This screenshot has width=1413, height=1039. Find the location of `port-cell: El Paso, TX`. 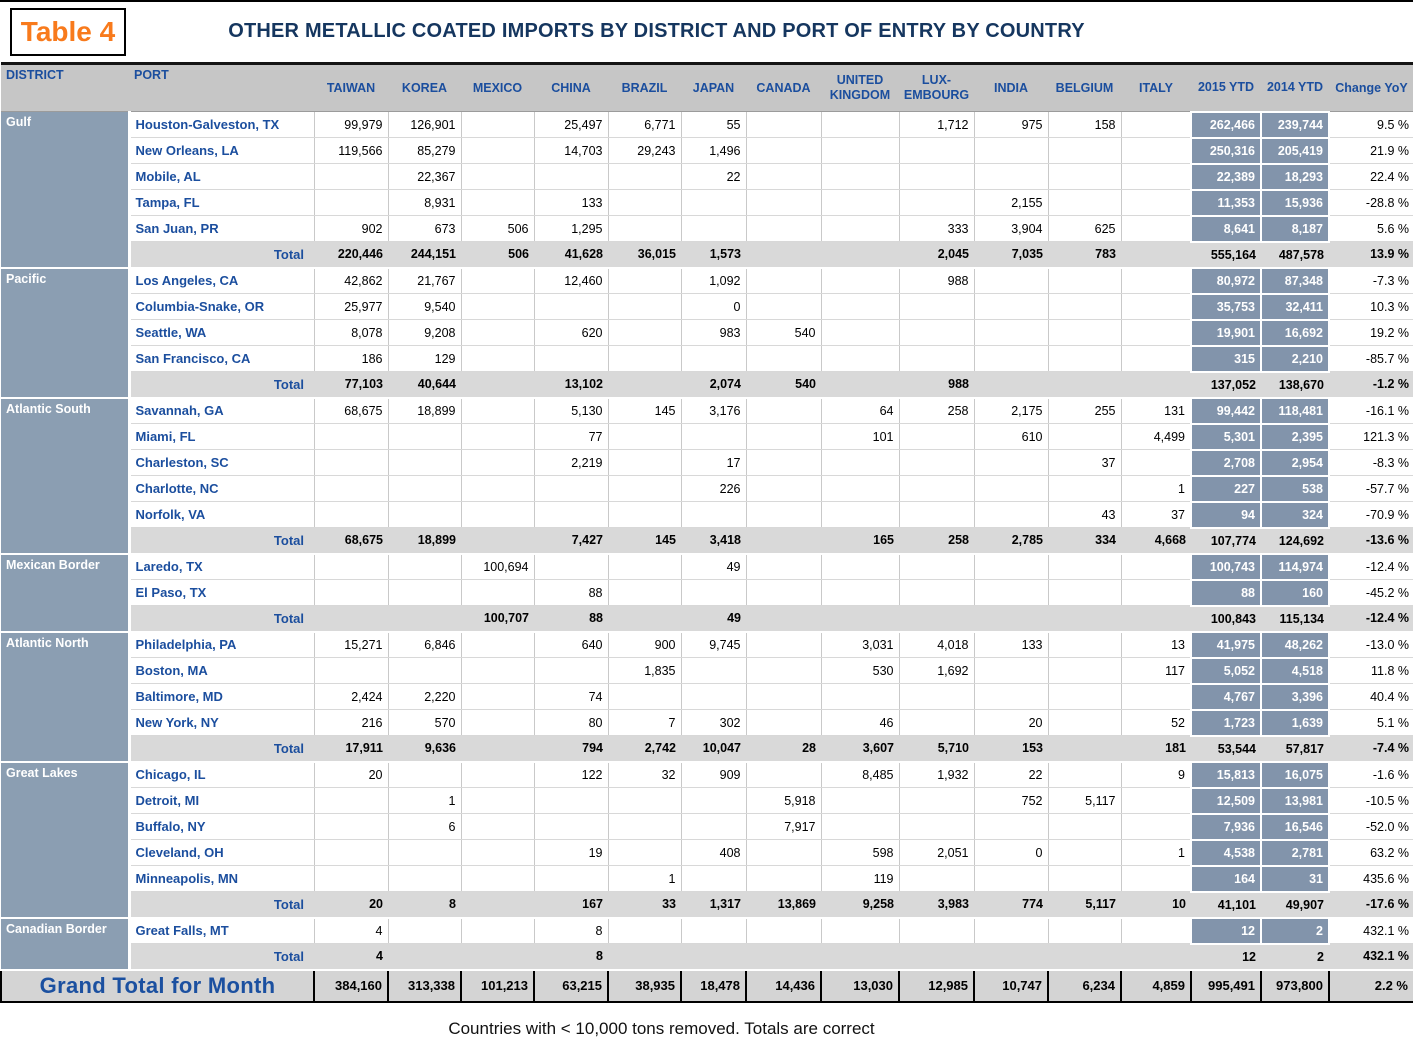

port-cell: El Paso, TX is located at coordinates (221, 592).